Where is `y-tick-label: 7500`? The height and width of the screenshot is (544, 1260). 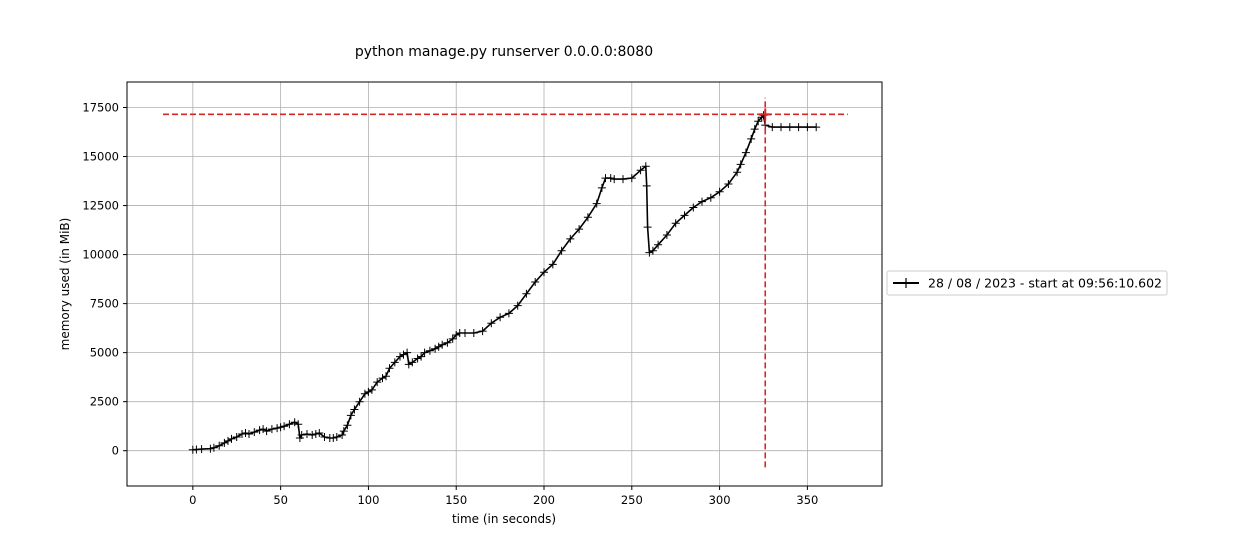
y-tick-label: 7500 is located at coordinates (104, 304).